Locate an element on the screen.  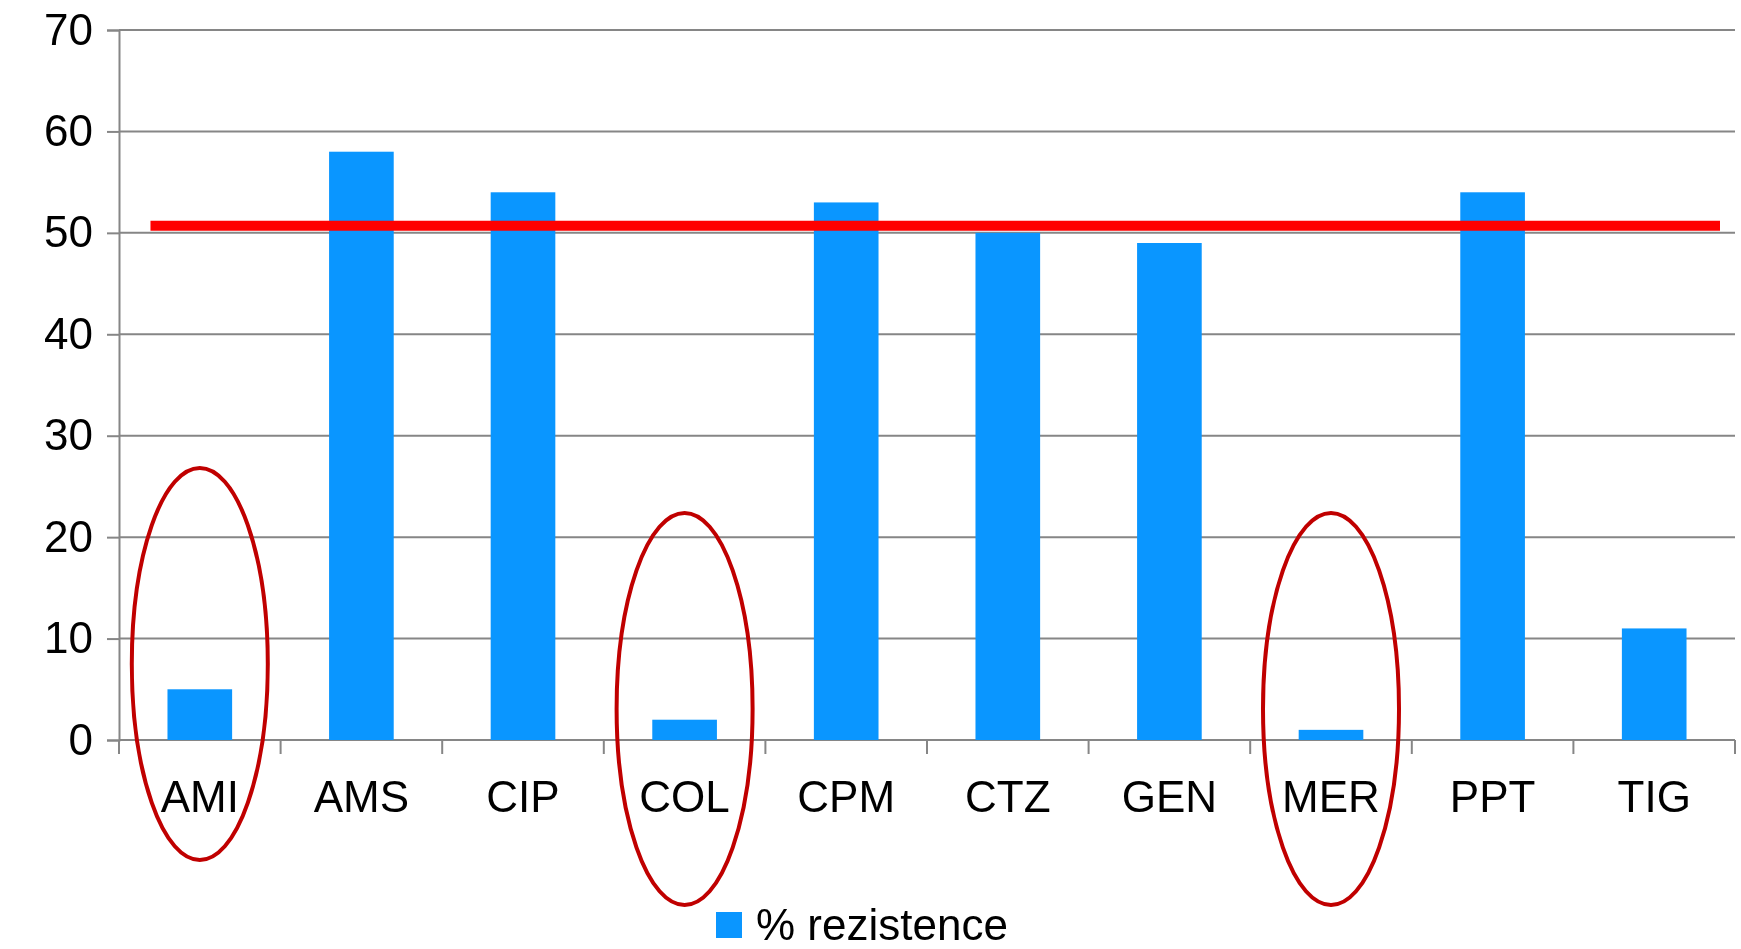
x-tick-label: CTZ is located at coordinates (1008, 796).